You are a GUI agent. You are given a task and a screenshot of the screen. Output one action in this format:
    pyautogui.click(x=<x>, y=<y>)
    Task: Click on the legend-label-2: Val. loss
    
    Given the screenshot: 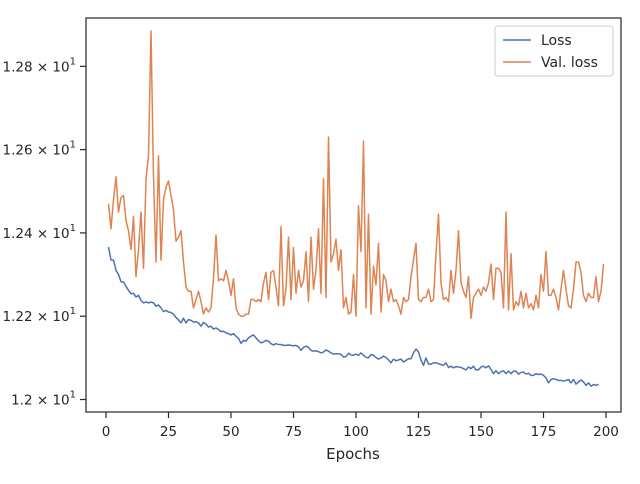 What is the action you would take?
    pyautogui.click(x=569, y=63)
    